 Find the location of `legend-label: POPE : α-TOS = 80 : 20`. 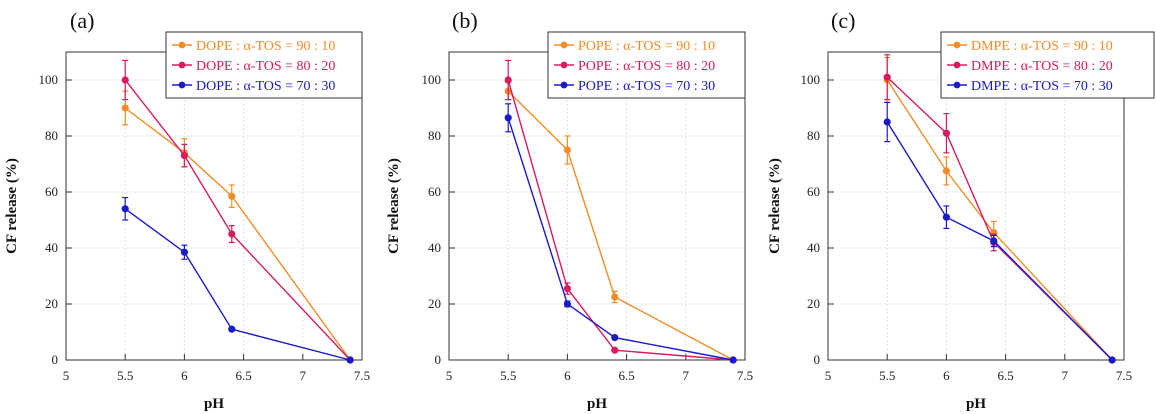

legend-label: POPE : α-TOS = 80 : 20 is located at coordinates (646, 66).